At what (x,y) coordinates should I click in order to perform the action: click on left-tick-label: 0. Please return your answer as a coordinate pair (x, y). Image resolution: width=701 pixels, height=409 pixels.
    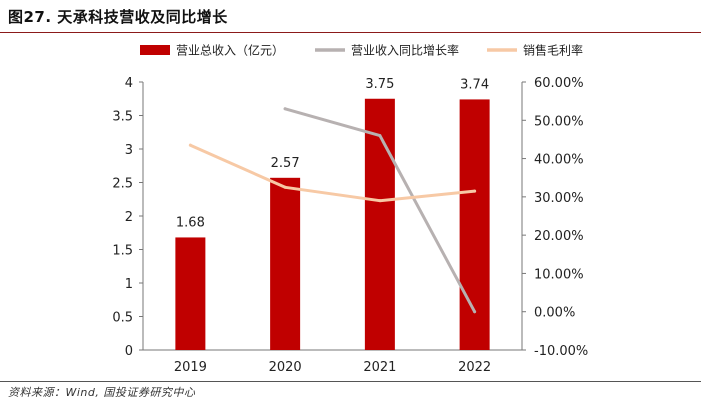
    Looking at the image, I should click on (129, 351).